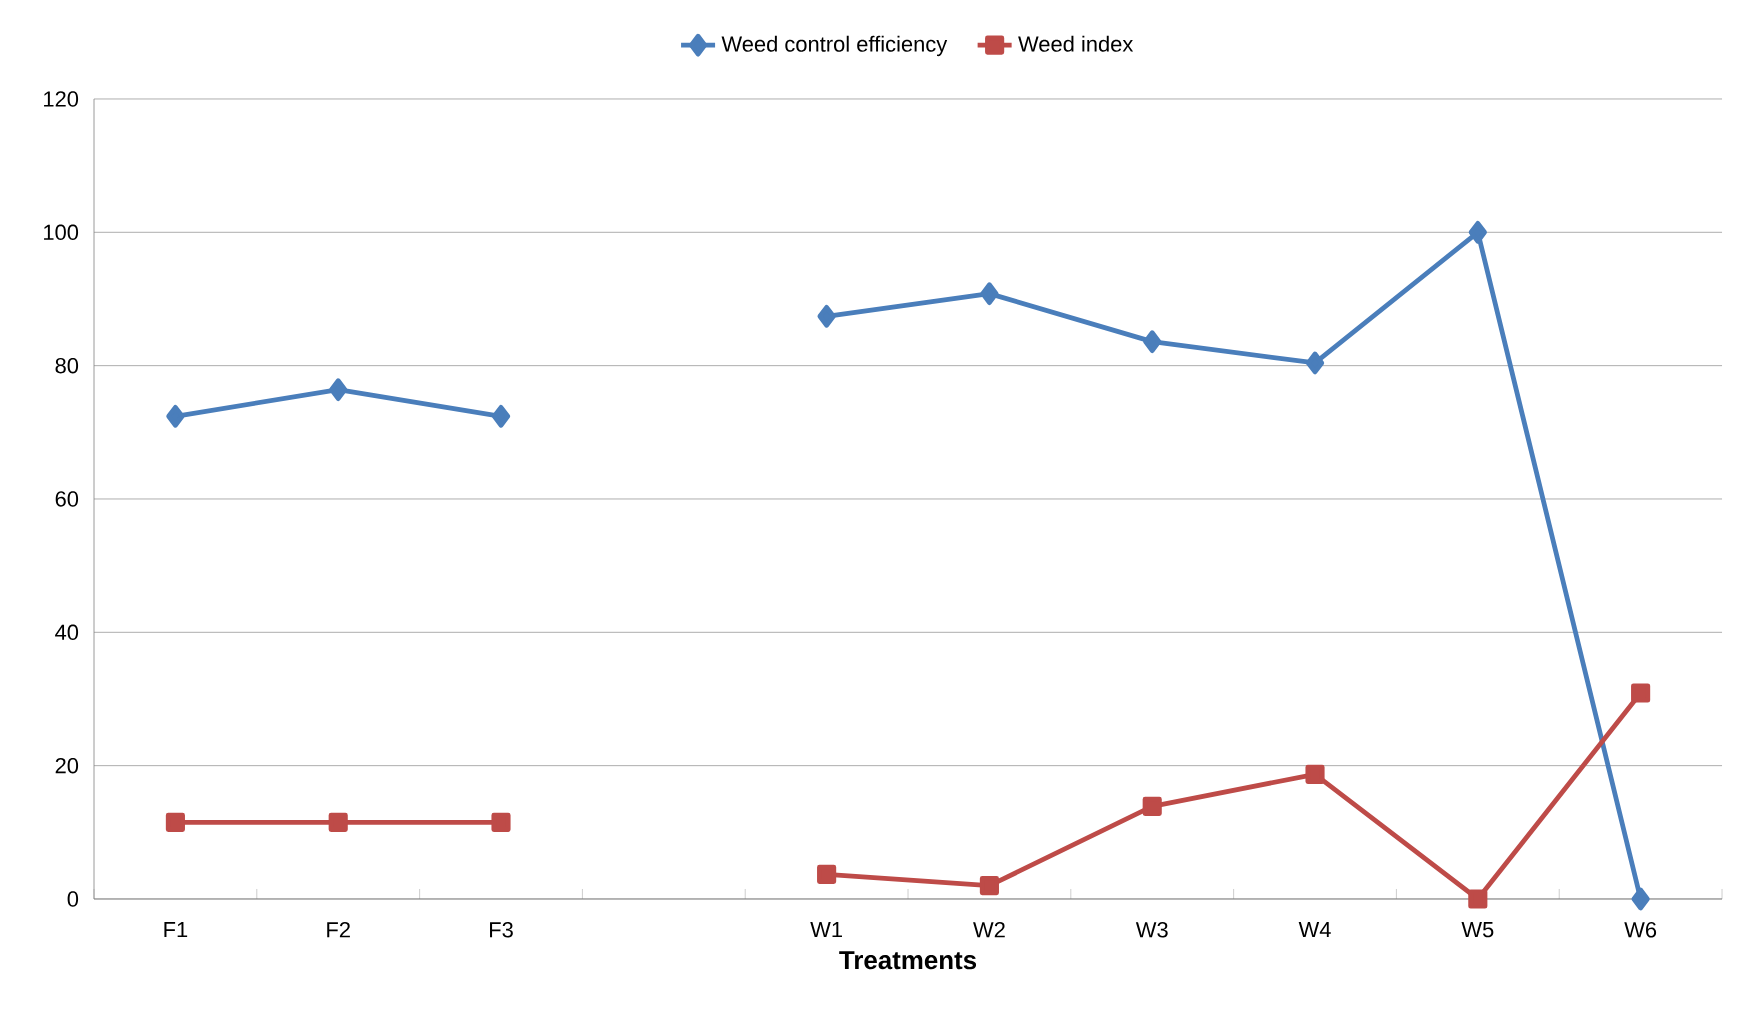  Describe the element at coordinates (67, 765) in the screenshot. I see `y-tick-label: 20` at that location.